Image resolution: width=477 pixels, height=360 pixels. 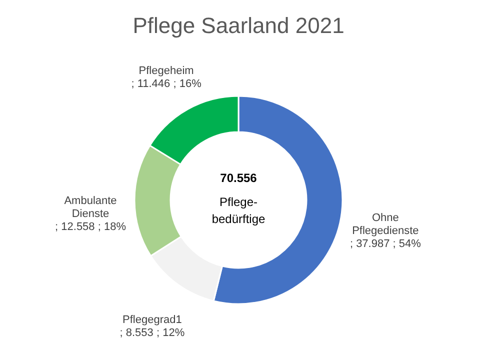 I want to click on slice-label: Ohne Pflegedienste, so click(x=385, y=224).